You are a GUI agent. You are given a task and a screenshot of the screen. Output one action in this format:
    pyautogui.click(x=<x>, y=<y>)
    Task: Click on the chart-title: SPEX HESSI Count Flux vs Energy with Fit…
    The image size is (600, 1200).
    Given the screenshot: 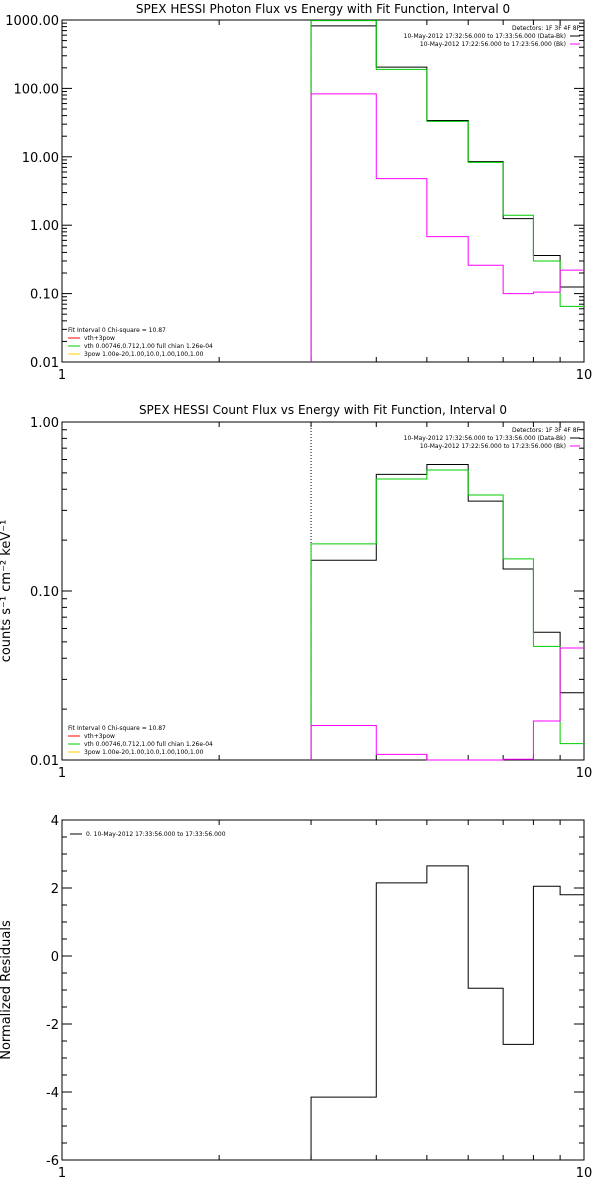 What is the action you would take?
    pyautogui.click(x=323, y=410)
    